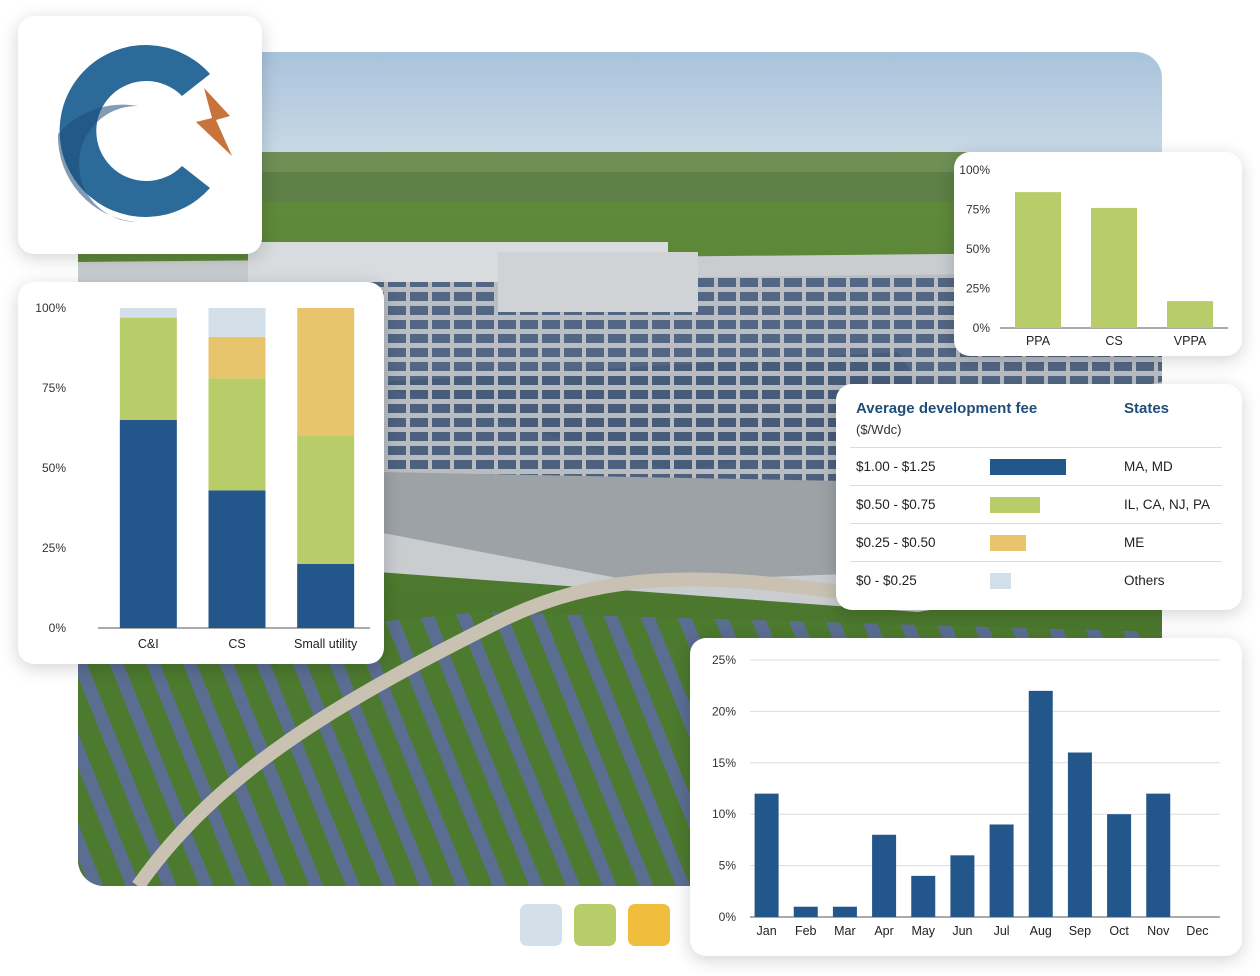  What do you see at coordinates (879, 429) in the screenshot?
I see `fee-table-unit: ($/Wdc)` at bounding box center [879, 429].